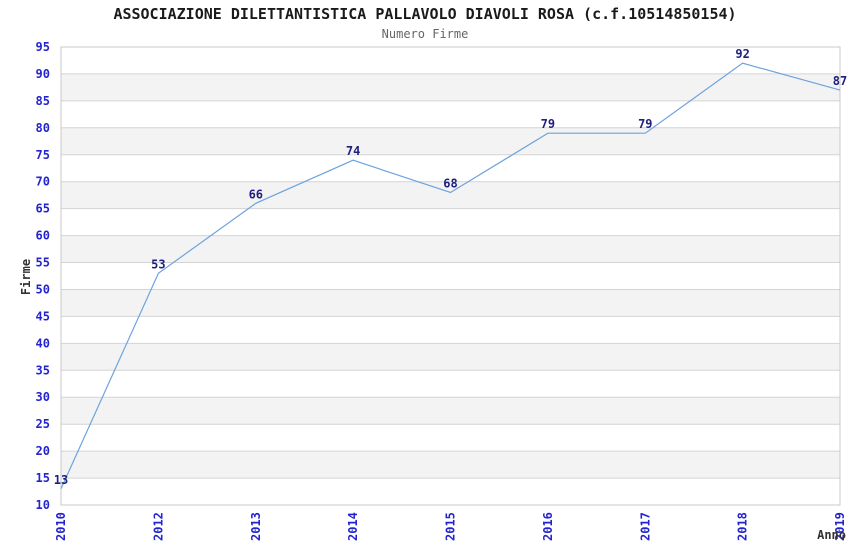 Image resolution: width=850 pixels, height=550 pixels. I want to click on value-label: 53, so click(158, 264).